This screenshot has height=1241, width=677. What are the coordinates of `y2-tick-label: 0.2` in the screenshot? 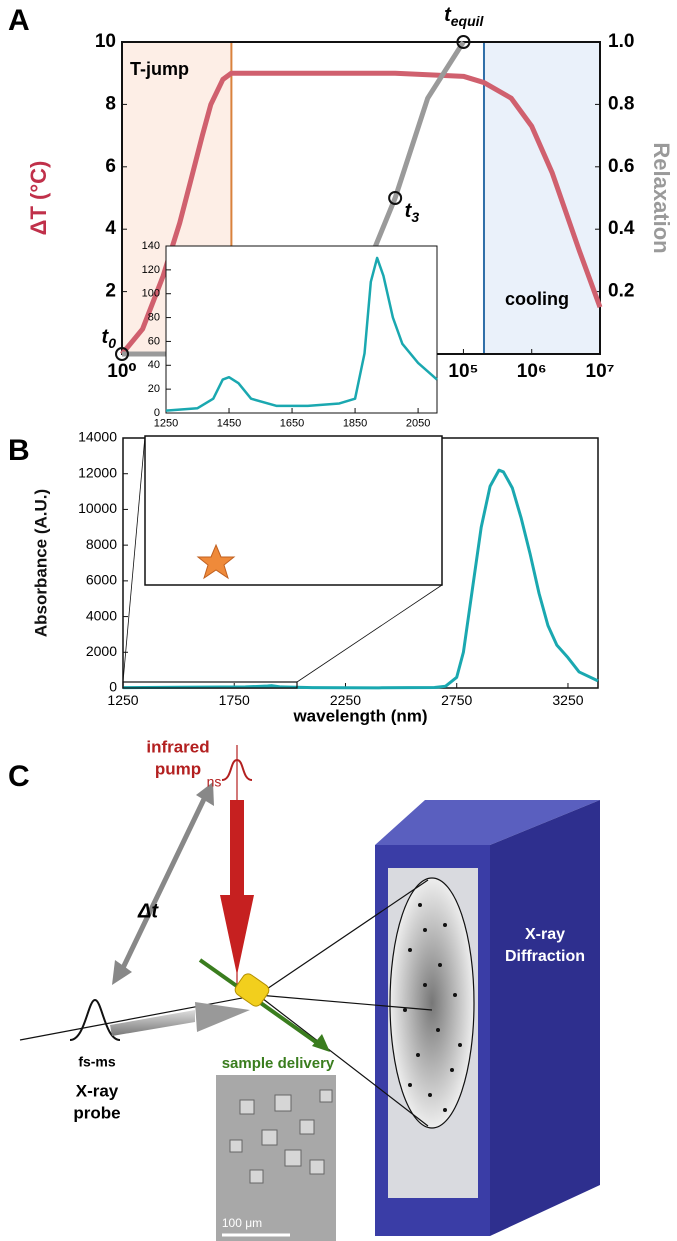 It's located at (621, 291).